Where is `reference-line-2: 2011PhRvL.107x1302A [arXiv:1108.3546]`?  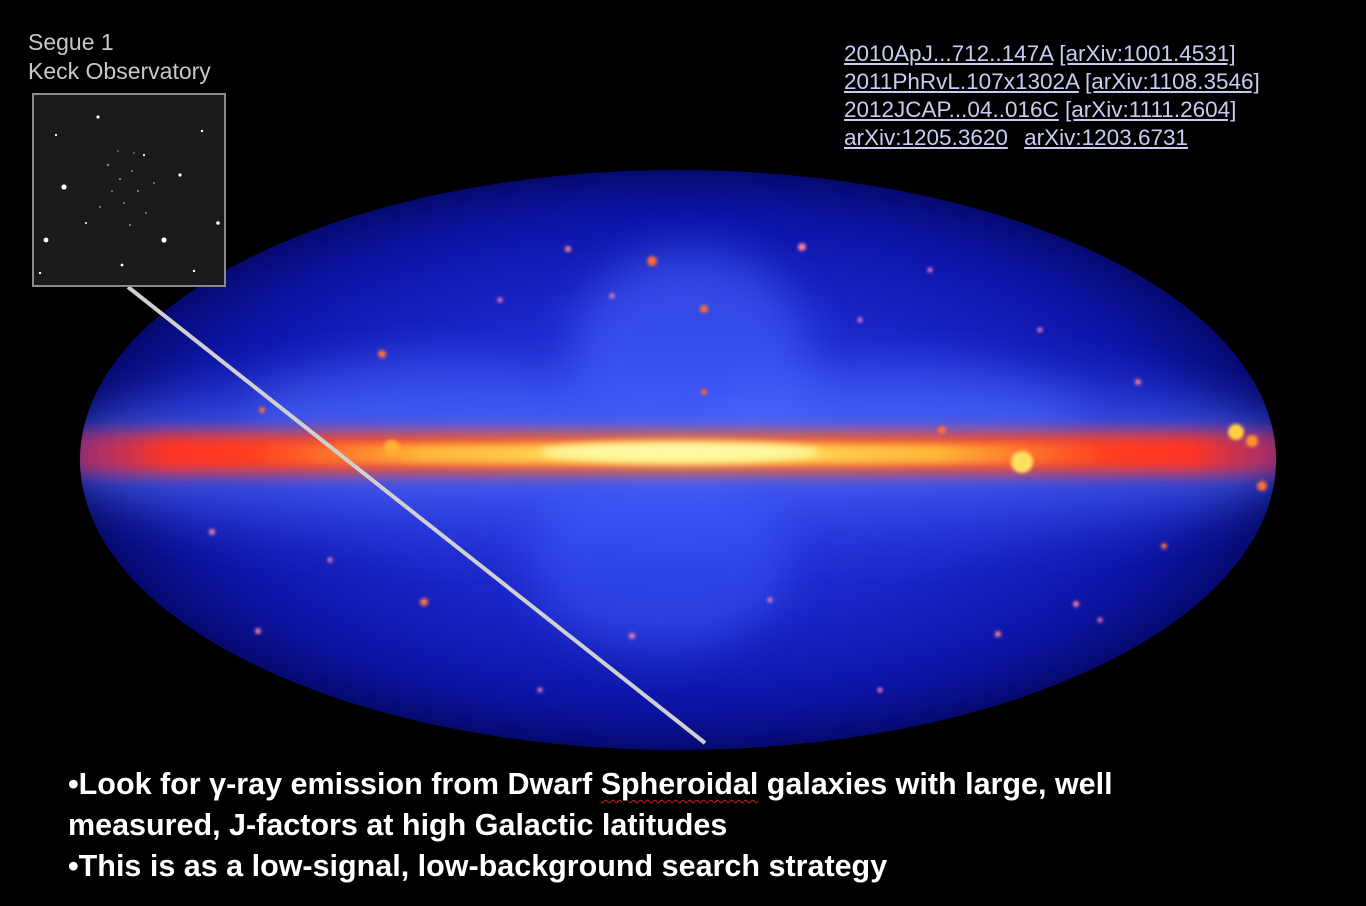
reference-line-2: 2011PhRvL.107x1302A [arXiv:1108.3546] is located at coordinates (1099, 82).